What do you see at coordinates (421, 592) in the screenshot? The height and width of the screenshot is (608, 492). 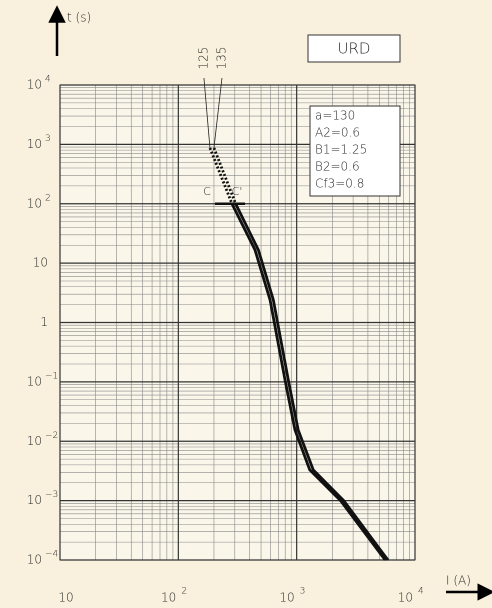 I see `x-tick-sup: 4` at bounding box center [421, 592].